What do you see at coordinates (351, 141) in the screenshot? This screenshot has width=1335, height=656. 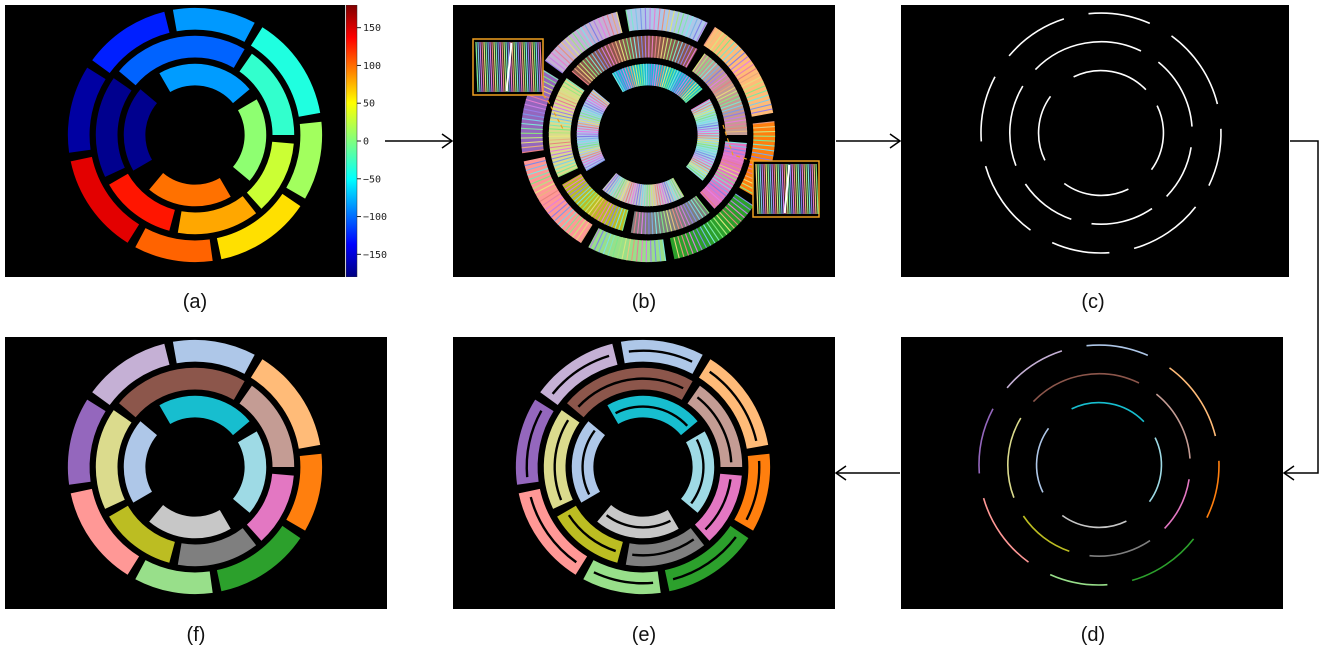 I see `colorbar-gradient` at bounding box center [351, 141].